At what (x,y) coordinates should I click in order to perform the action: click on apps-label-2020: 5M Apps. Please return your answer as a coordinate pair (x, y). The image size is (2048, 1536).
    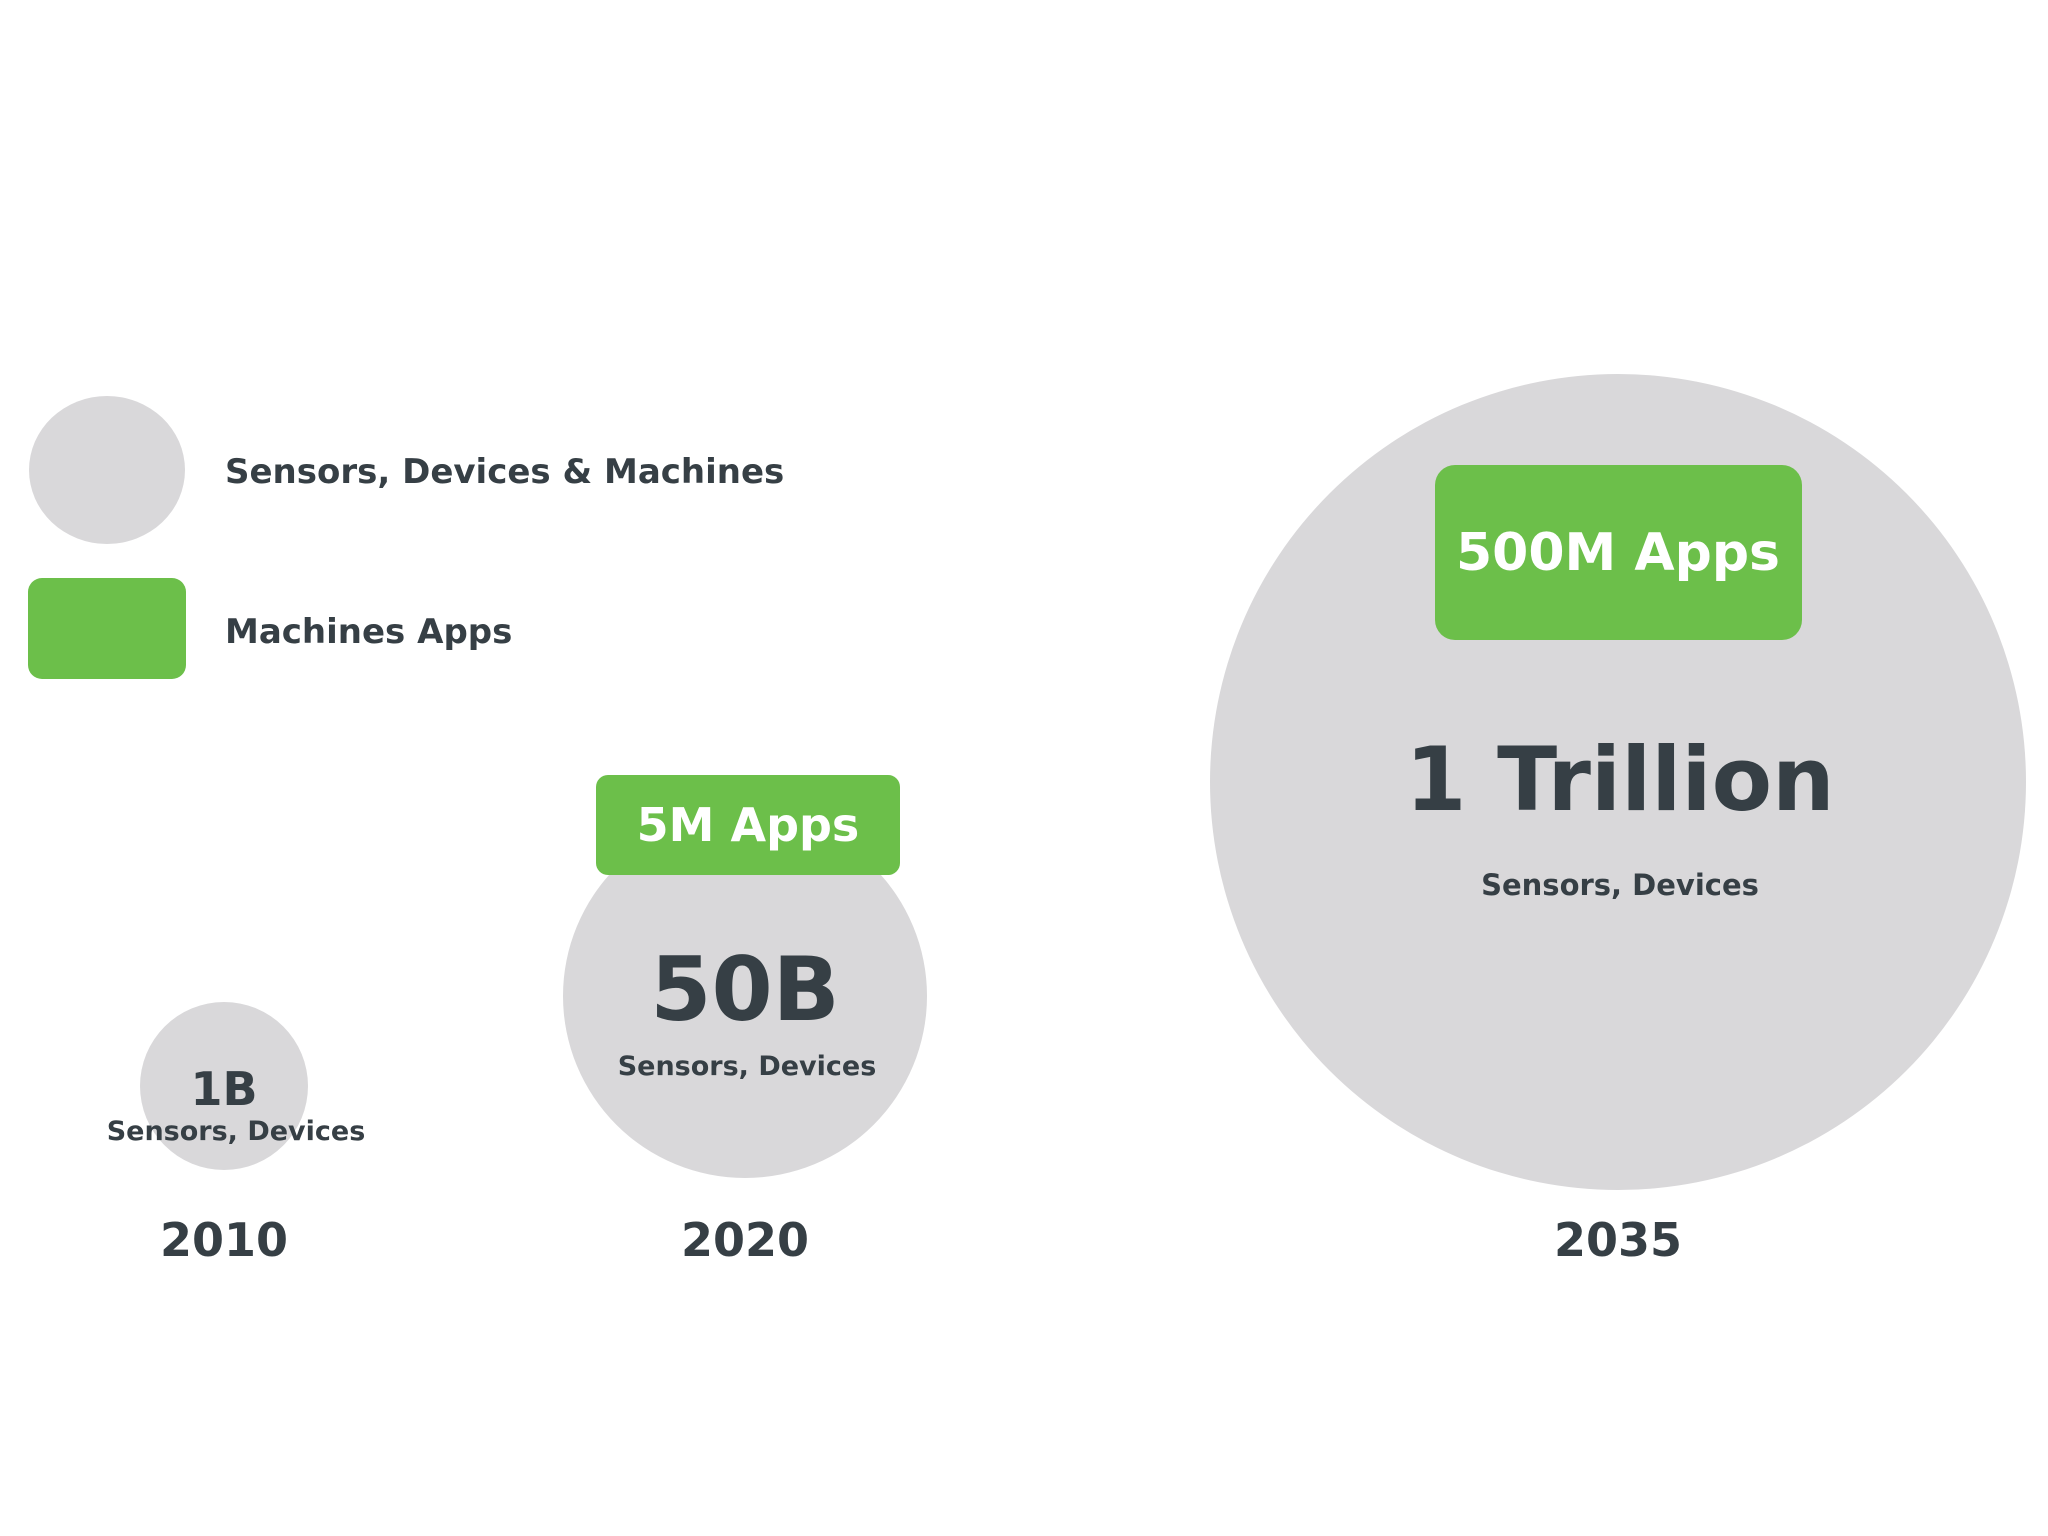
    Looking at the image, I should click on (748, 825).